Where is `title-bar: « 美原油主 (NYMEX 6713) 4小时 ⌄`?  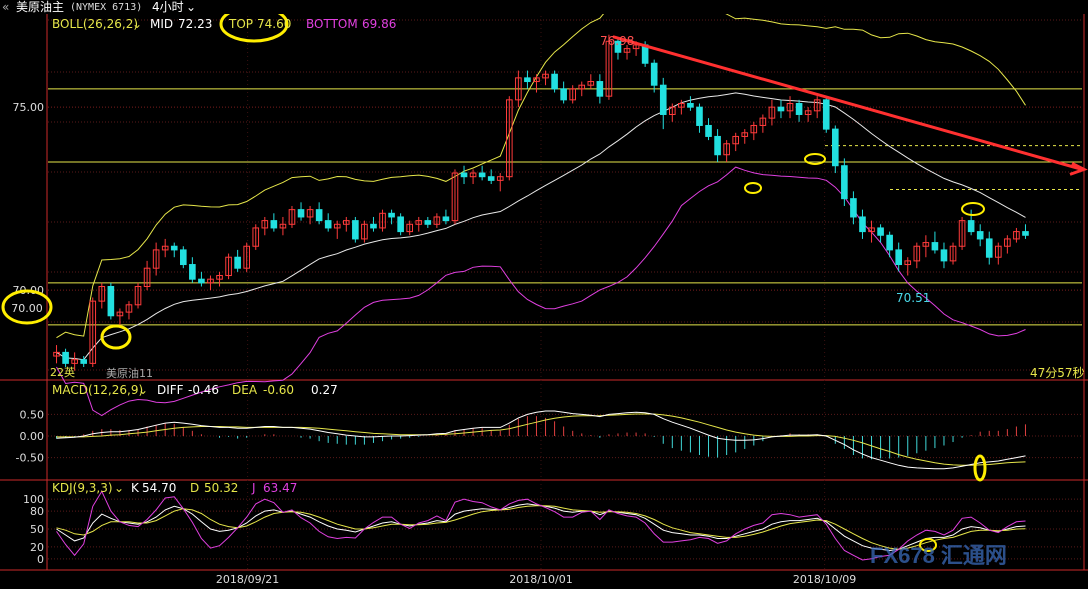 title-bar: « 美原油主 (NYMEX 6713) 4小时 ⌄ is located at coordinates (544, 7).